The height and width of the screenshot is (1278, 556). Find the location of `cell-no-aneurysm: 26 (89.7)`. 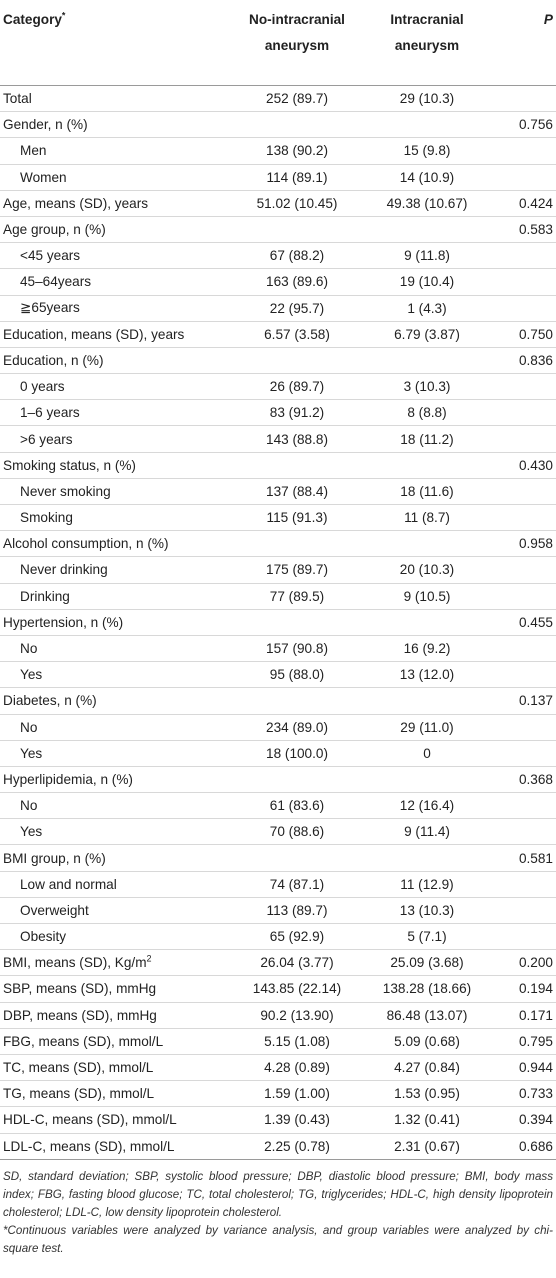

cell-no-aneurysm: 26 (89.7) is located at coordinates (297, 387).